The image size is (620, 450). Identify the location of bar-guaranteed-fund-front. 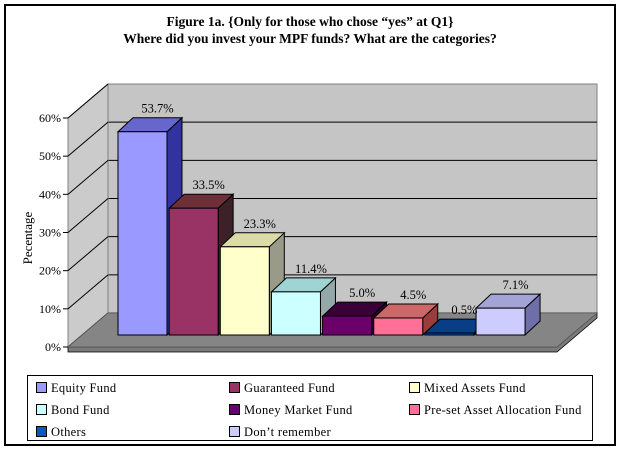
(193, 271).